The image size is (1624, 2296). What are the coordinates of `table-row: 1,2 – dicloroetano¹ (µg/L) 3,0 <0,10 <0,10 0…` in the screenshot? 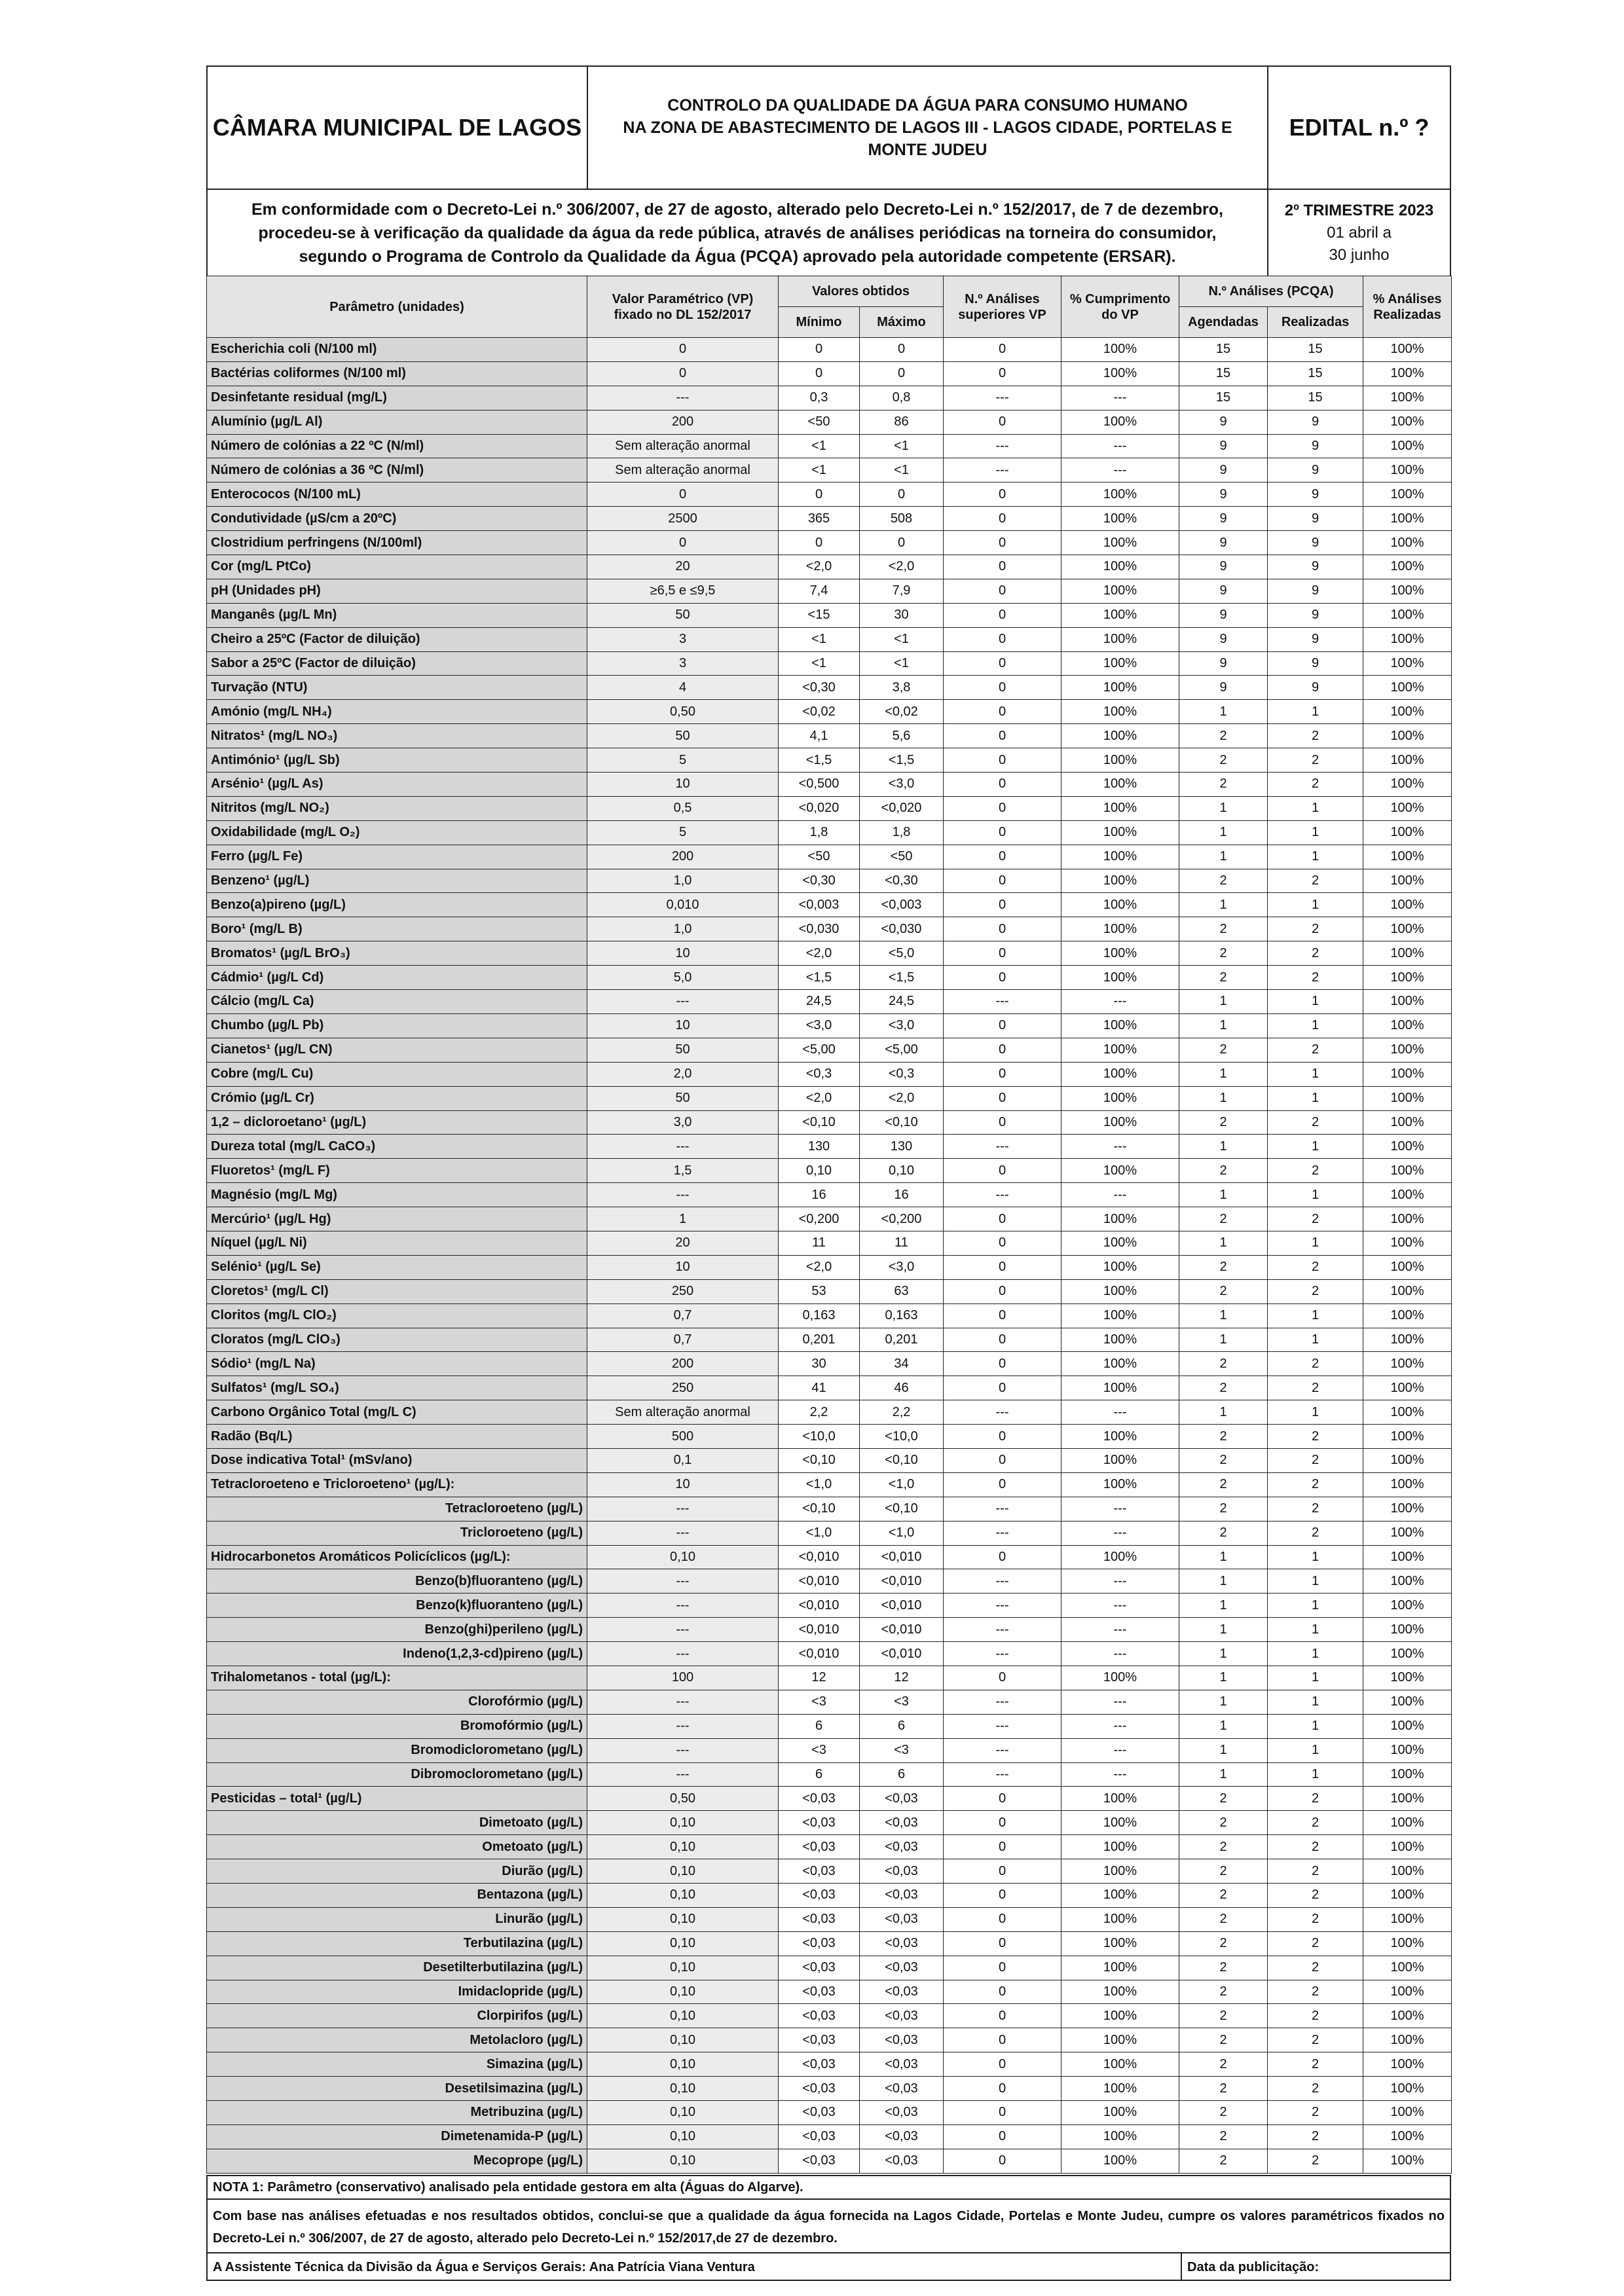 It's located at (829, 1122).